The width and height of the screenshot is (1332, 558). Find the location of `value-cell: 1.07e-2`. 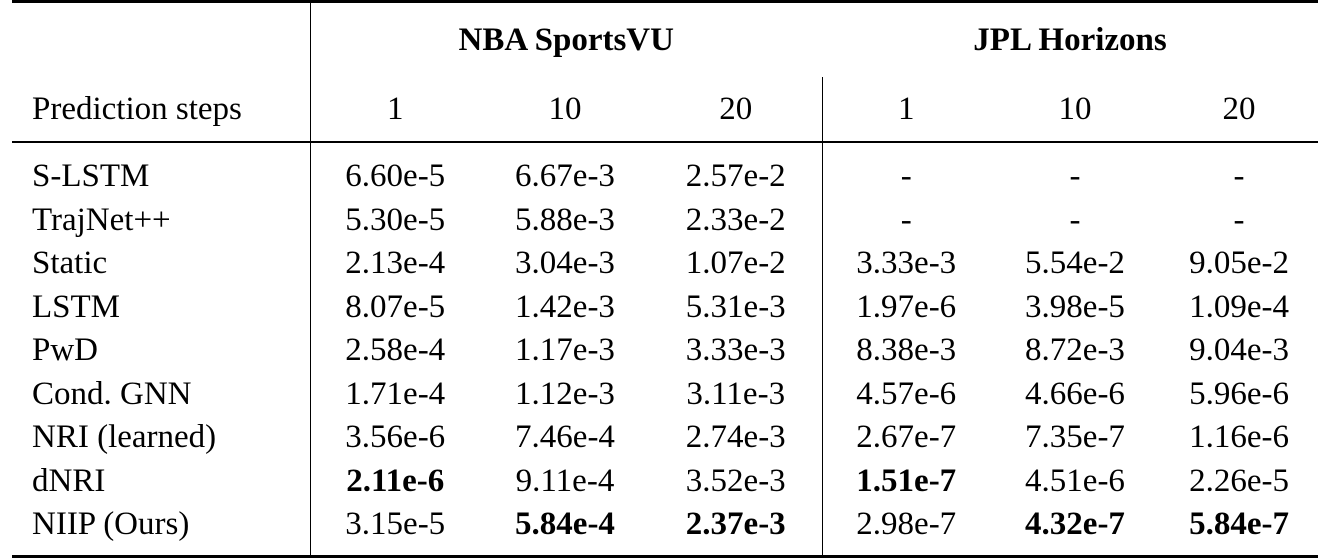

value-cell: 1.07e-2 is located at coordinates (736, 264).